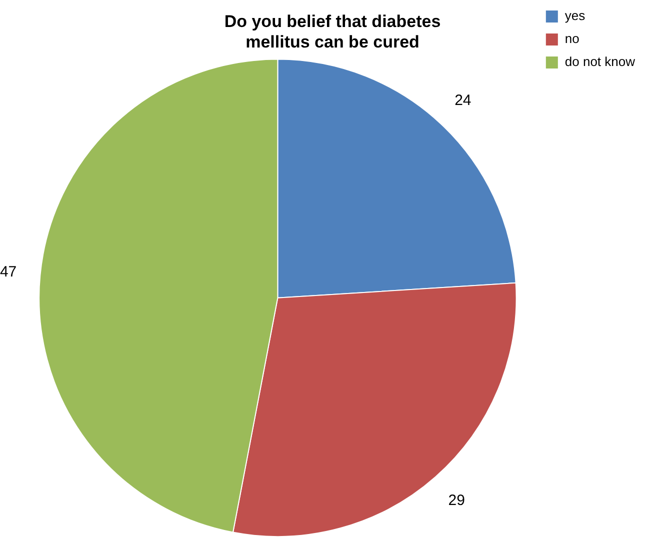  I want to click on text: Do you belief that diabetes mellitus can be cured, so click(332, 32).